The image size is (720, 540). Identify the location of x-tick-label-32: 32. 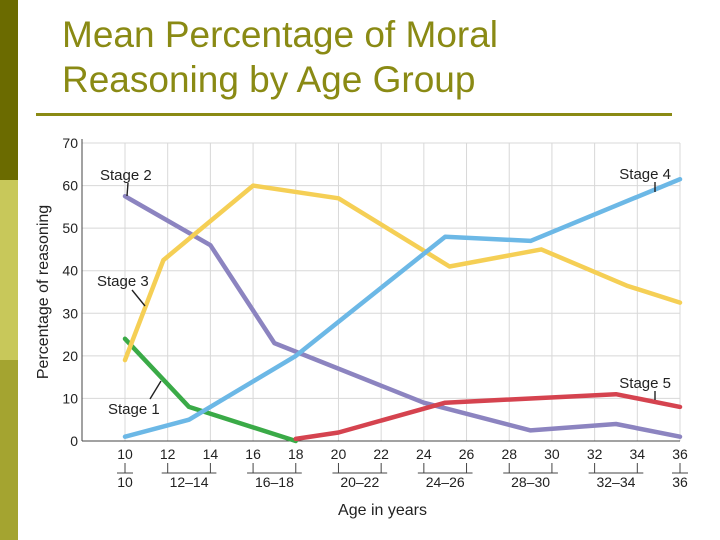
(595, 454).